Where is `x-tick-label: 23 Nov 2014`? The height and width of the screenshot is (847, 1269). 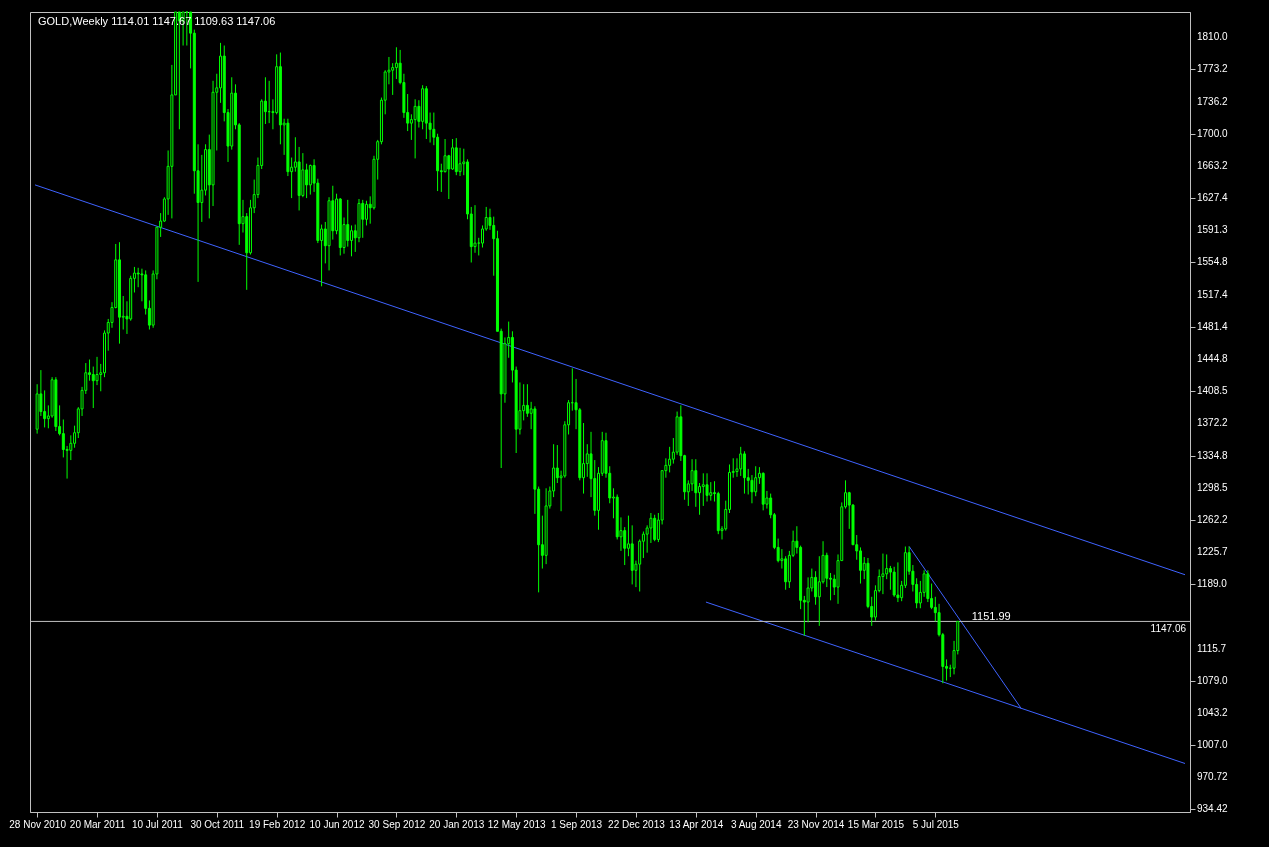 x-tick-label: 23 Nov 2014 is located at coordinates (816, 824).